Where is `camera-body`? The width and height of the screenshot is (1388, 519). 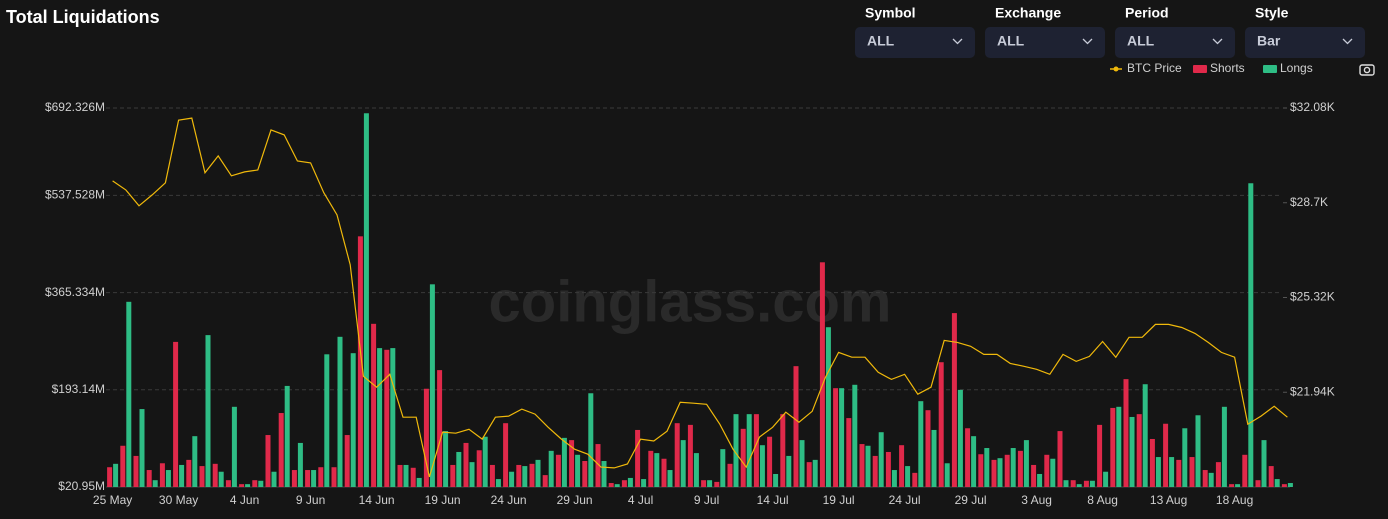 camera-body is located at coordinates (1367, 70).